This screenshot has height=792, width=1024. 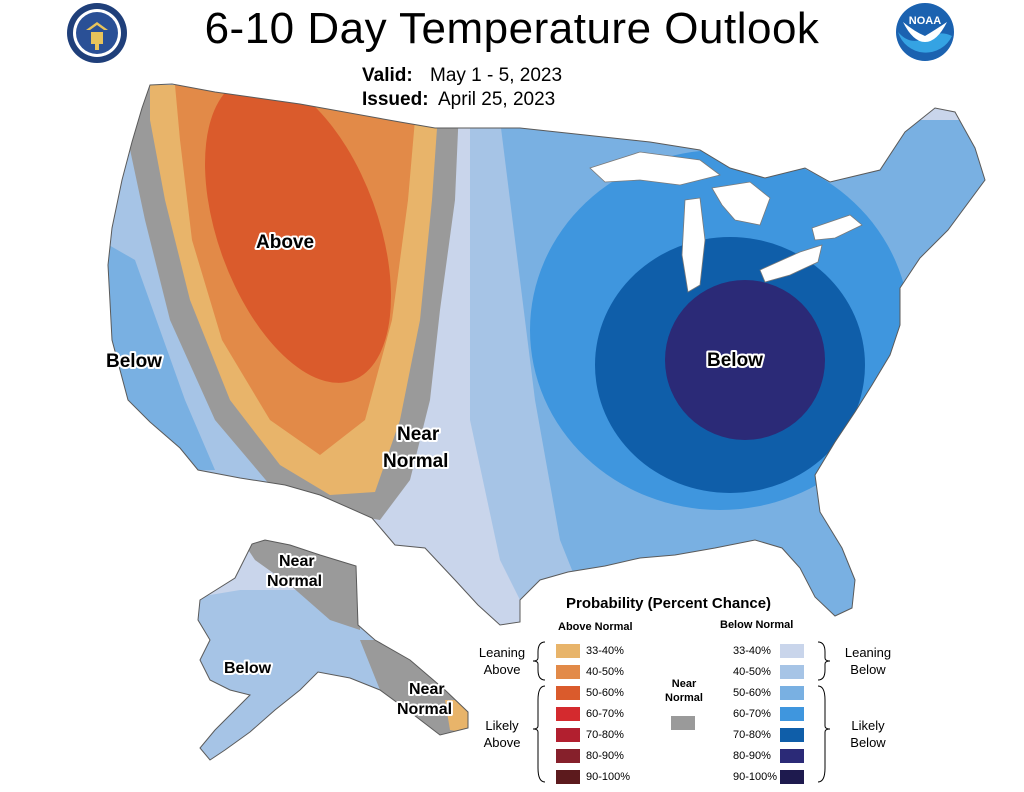 I want to click on legend-likely-below-line2: Below, so click(x=868, y=742).